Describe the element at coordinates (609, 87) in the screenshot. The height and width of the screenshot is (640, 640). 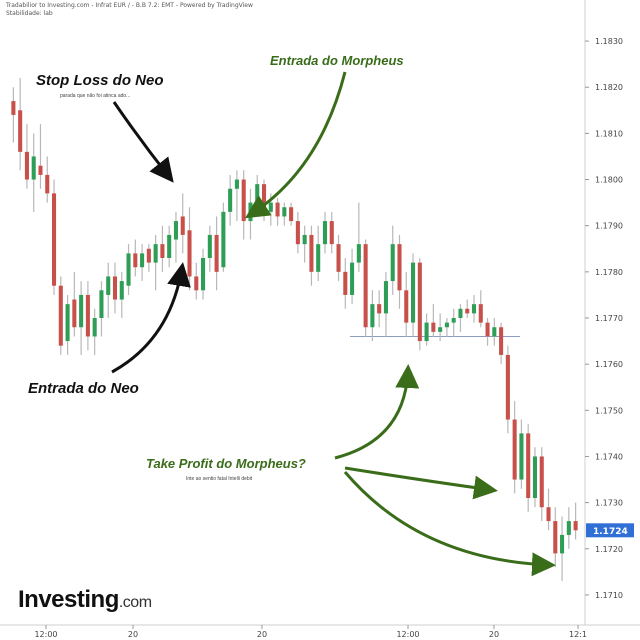
I see `y-tick-label: 1.1820` at that location.